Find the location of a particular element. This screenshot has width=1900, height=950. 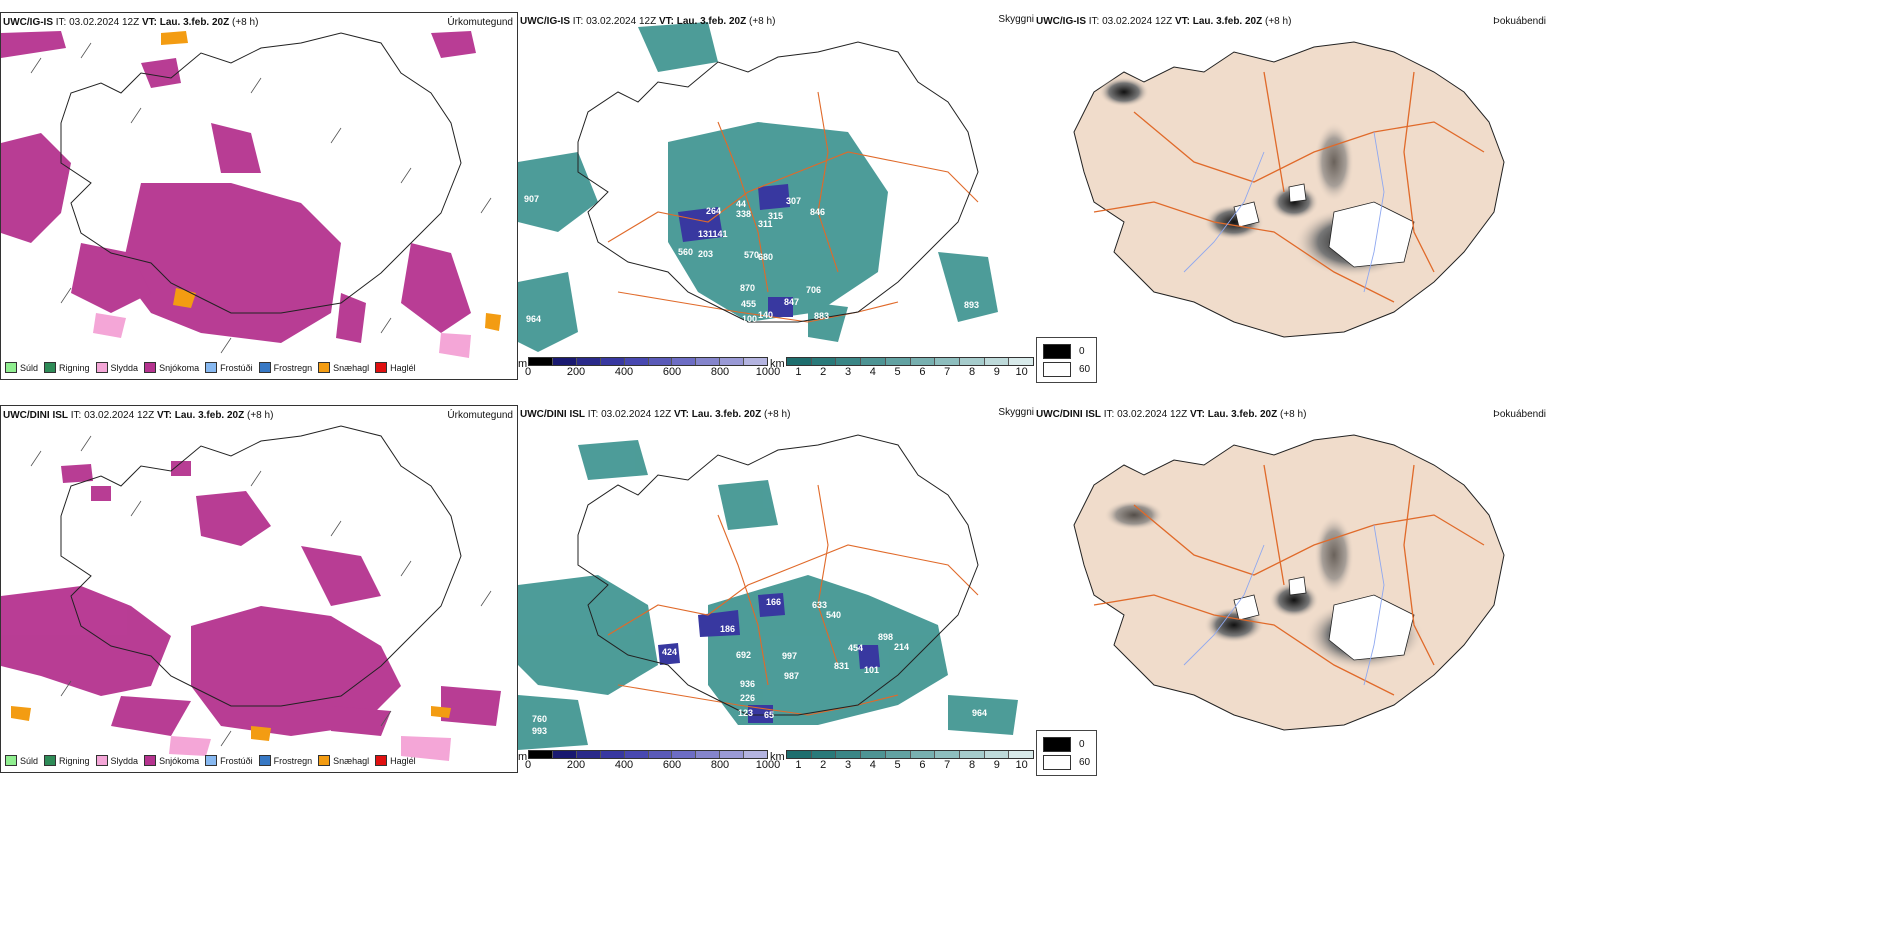

svg-text: 166 is located at coordinates (773, 602).